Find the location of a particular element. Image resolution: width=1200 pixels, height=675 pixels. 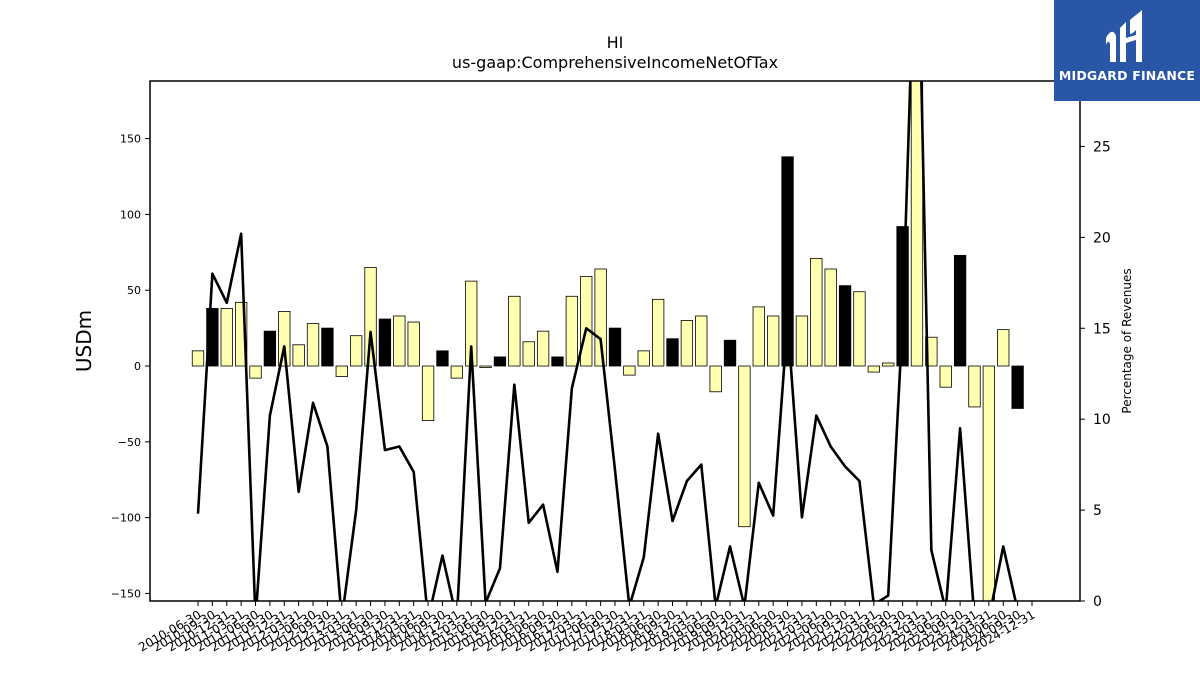

y2-tick-label: 10 is located at coordinates (1102, 420).